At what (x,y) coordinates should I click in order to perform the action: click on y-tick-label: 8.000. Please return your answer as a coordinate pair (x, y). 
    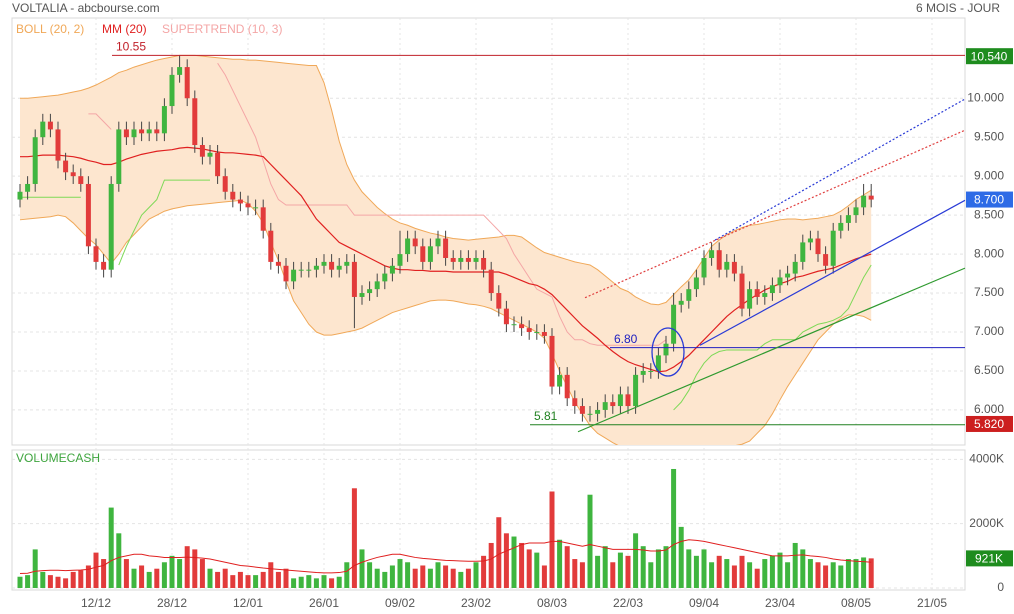
    Looking at the image, I should click on (989, 253).